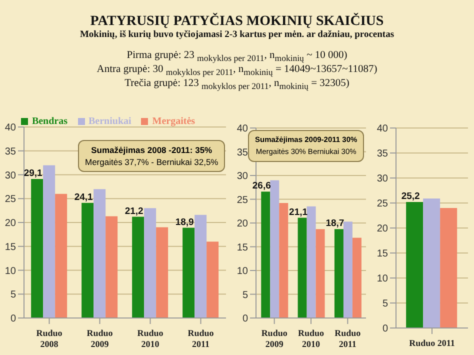  Describe the element at coordinates (335, 224) in the screenshot. I see `data-label: 18,7` at that location.